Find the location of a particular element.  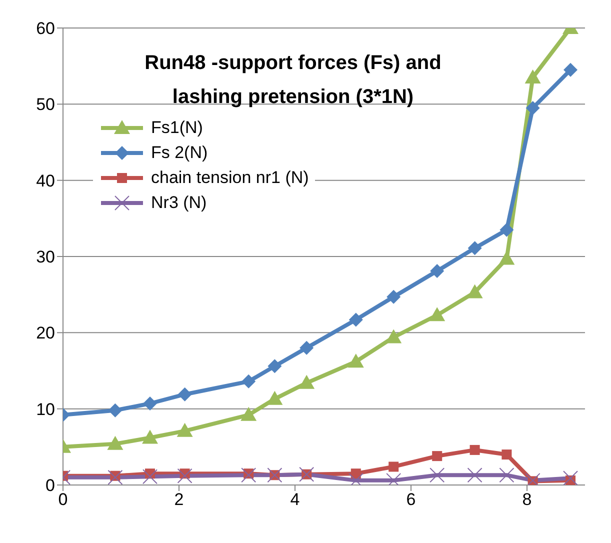

legend-label: Fs 2(N) is located at coordinates (179, 153).